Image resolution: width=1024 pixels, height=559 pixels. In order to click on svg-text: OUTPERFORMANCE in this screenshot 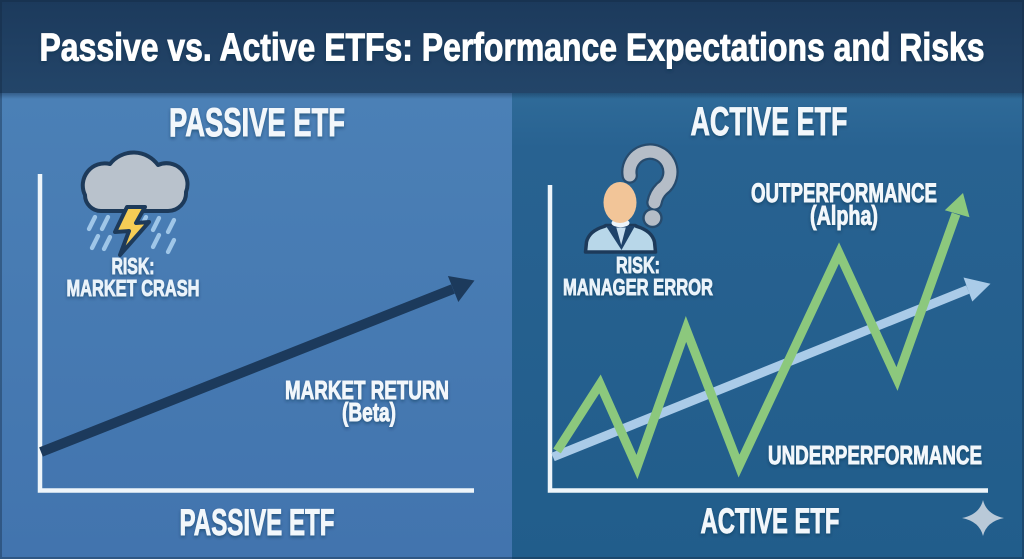, I will do `click(844, 193)`.